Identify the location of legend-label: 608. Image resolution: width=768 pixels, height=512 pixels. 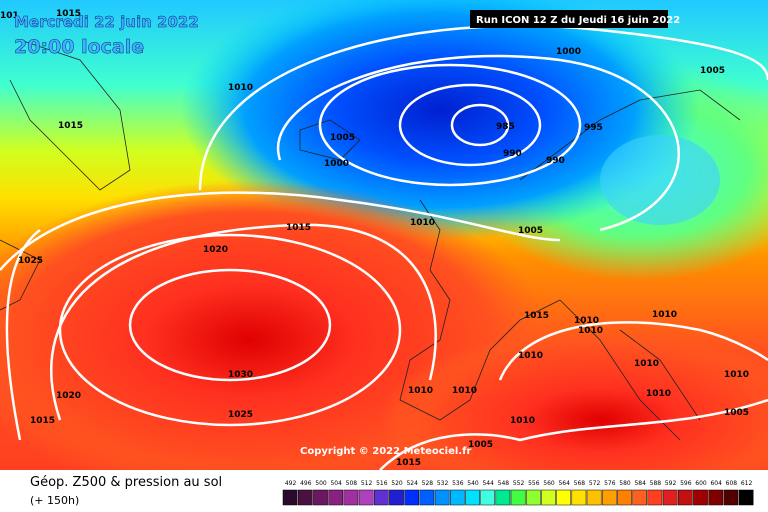
(732, 483).